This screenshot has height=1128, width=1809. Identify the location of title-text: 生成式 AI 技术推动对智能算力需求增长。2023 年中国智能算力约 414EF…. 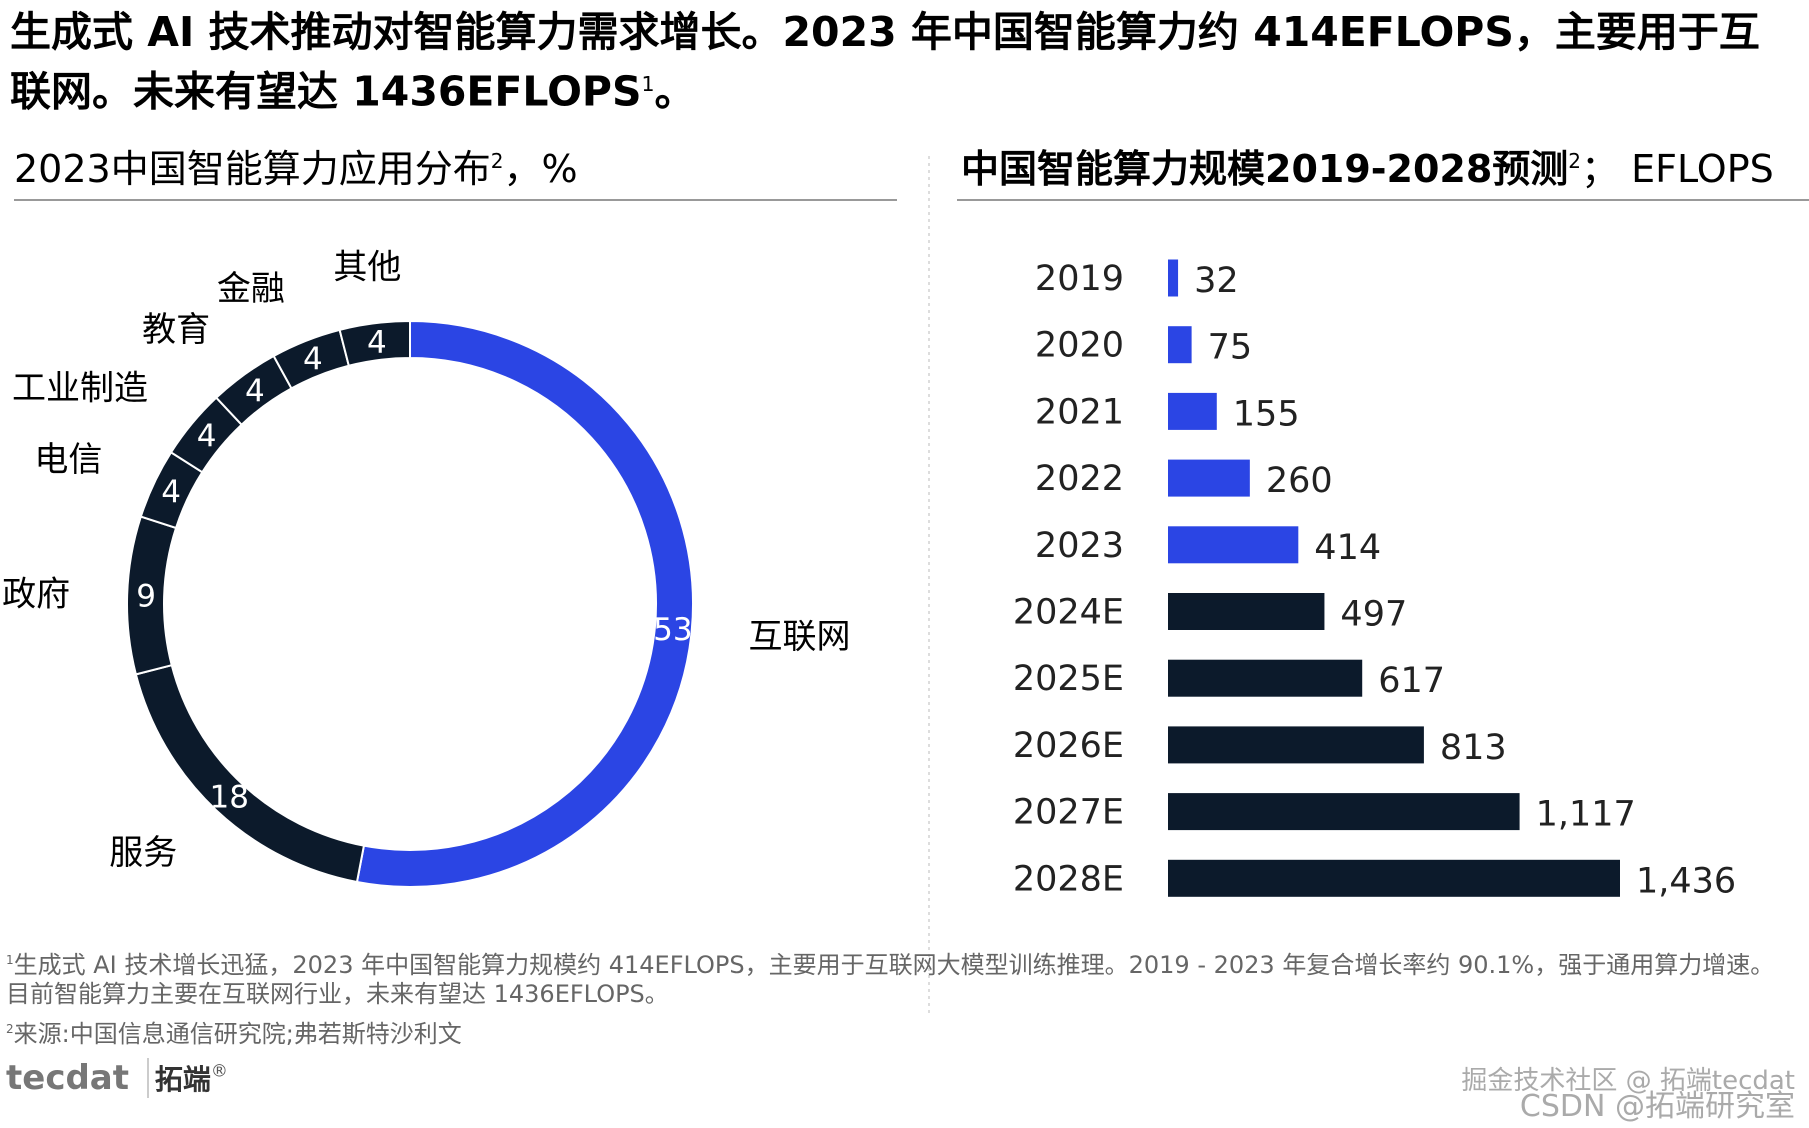
(885, 62).